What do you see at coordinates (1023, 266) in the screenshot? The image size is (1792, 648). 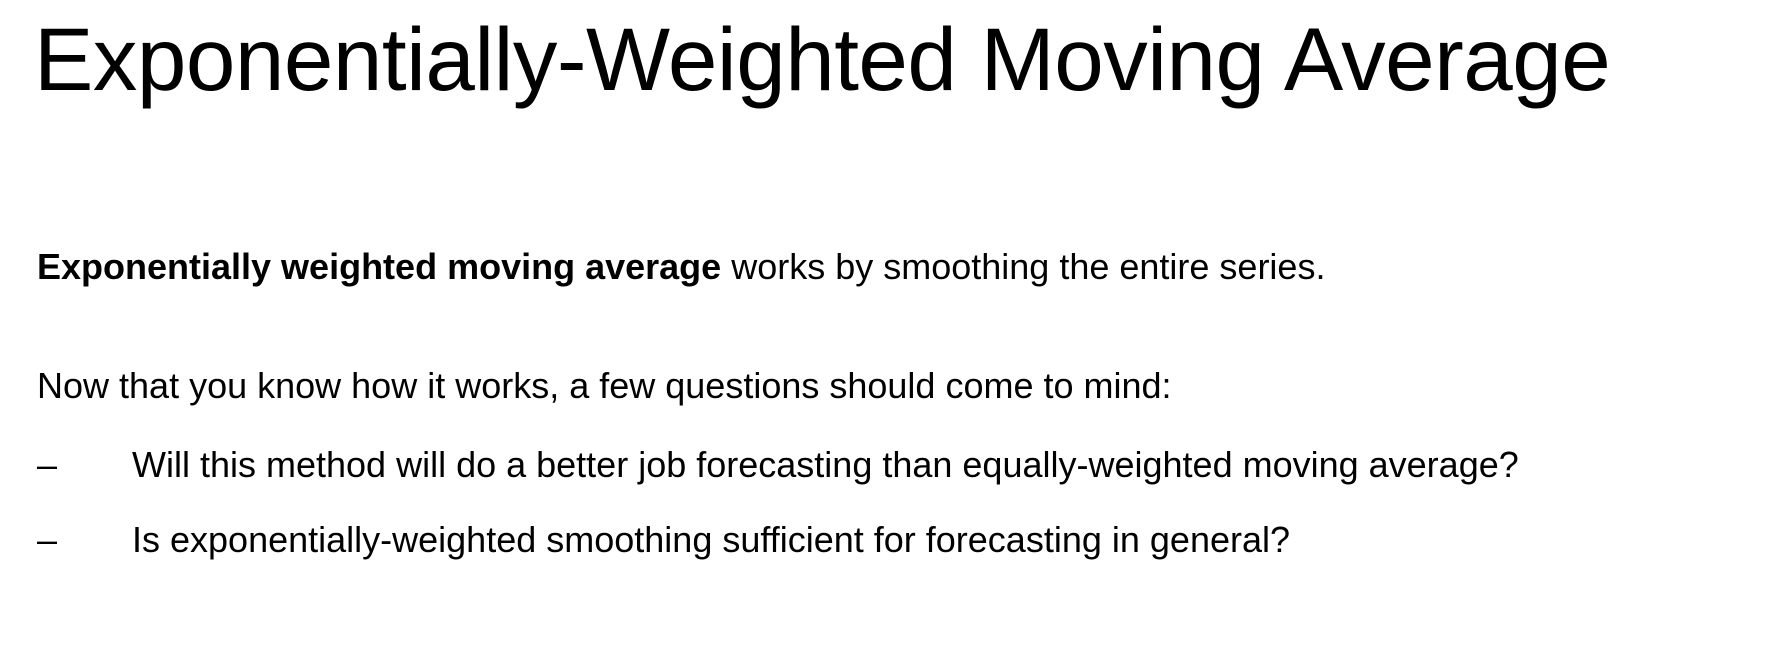 I see `intro-rest: works by smoothing the entire series.` at bounding box center [1023, 266].